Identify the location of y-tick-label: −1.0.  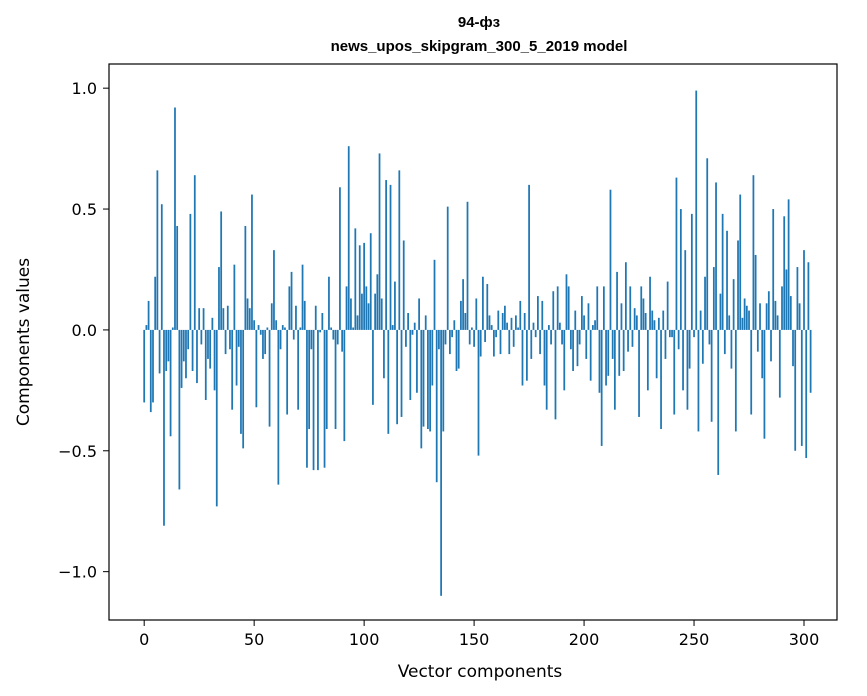
(77, 572).